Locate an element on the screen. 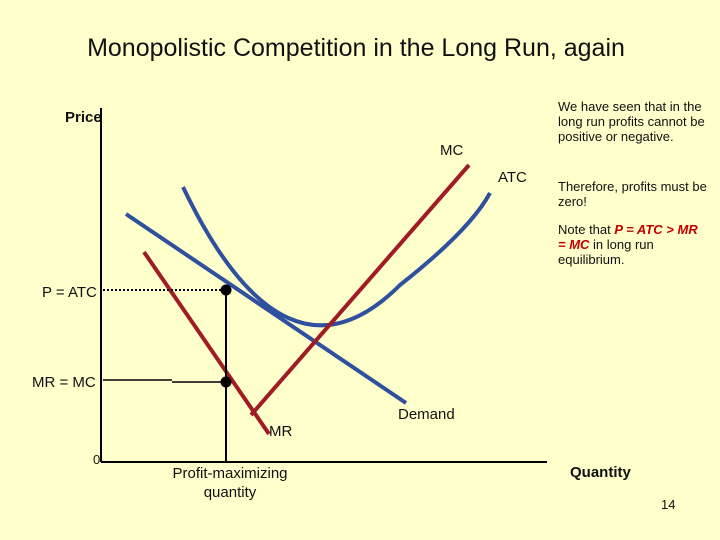  note-zero-profit: Therefore, profits must be zero! is located at coordinates (632, 194).